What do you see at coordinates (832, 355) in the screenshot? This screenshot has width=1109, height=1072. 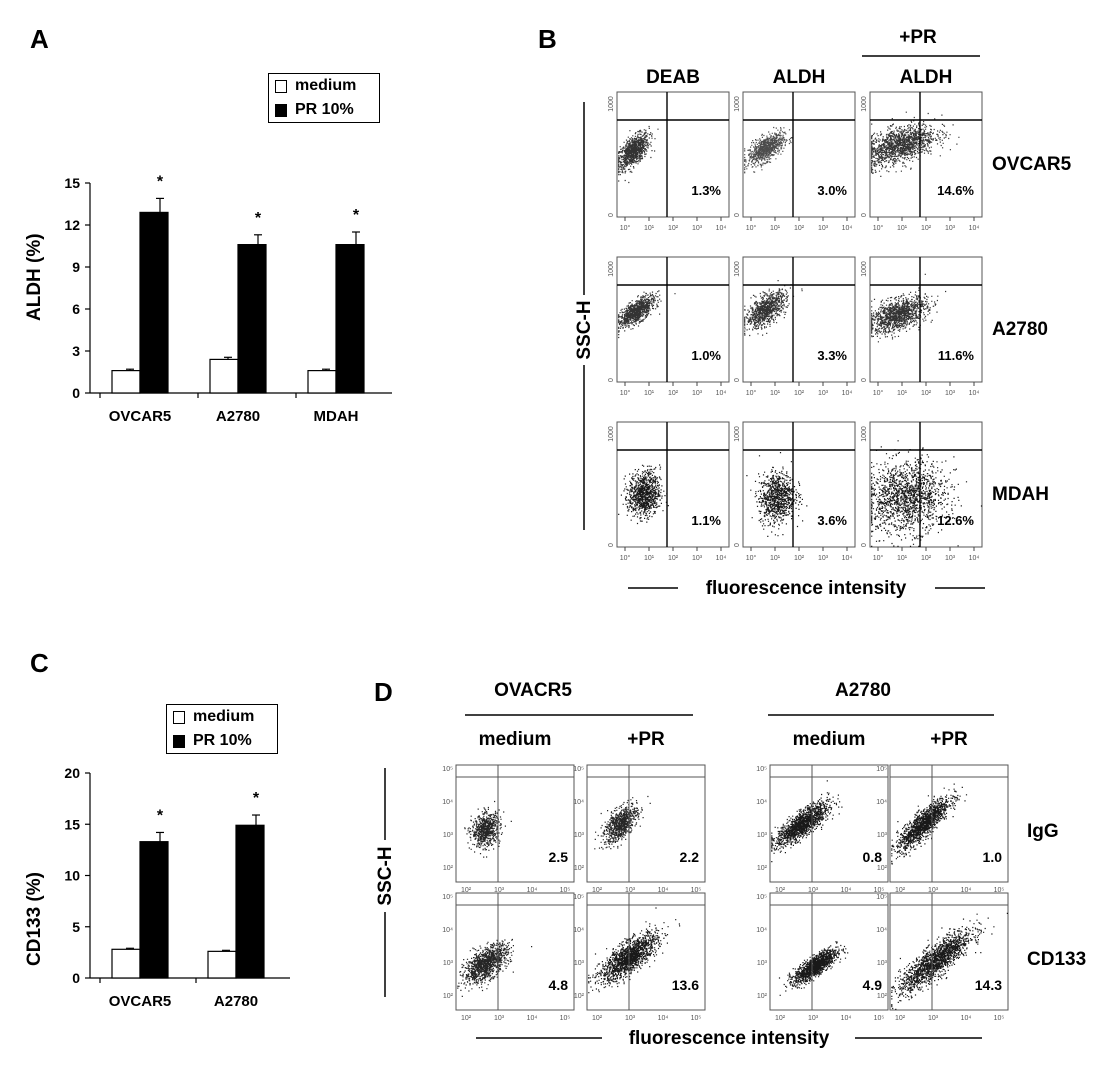 I see `gate-percent: 3.3%` at bounding box center [832, 355].